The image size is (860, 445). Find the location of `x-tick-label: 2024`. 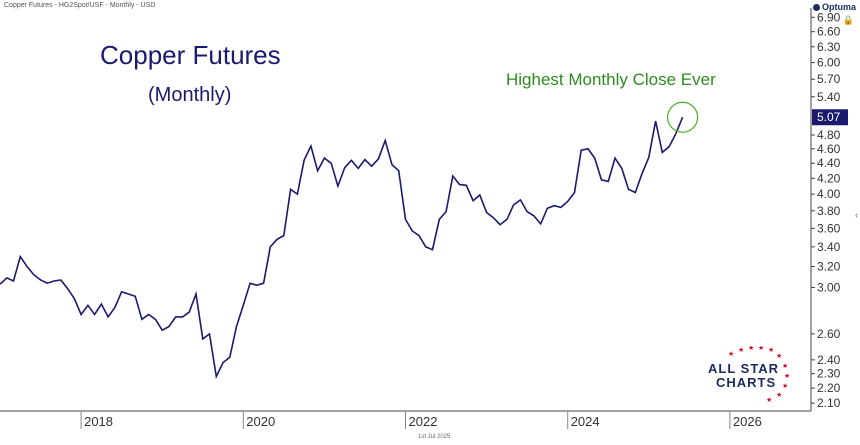

x-tick-label: 2024 is located at coordinates (585, 421).